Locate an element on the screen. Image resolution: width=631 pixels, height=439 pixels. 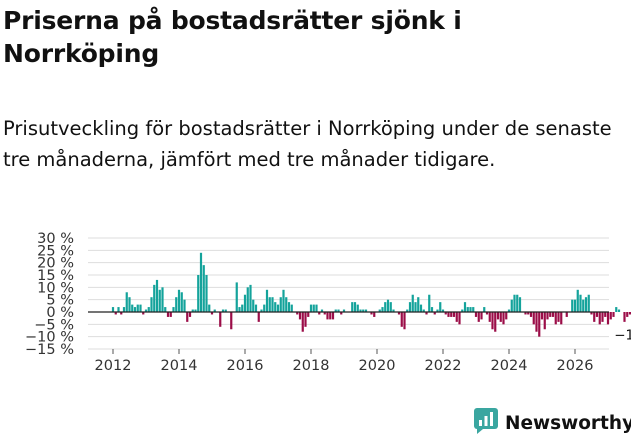
y-tick-label: −15 % is located at coordinates (49, 350).